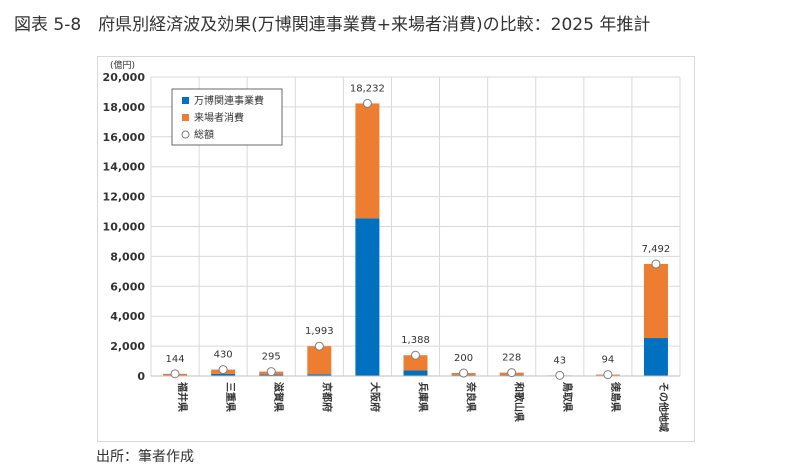 The width and height of the screenshot is (800, 471). What do you see at coordinates (423, 397) in the screenshot?
I see `x-category-label: 兵庫県` at bounding box center [423, 397].